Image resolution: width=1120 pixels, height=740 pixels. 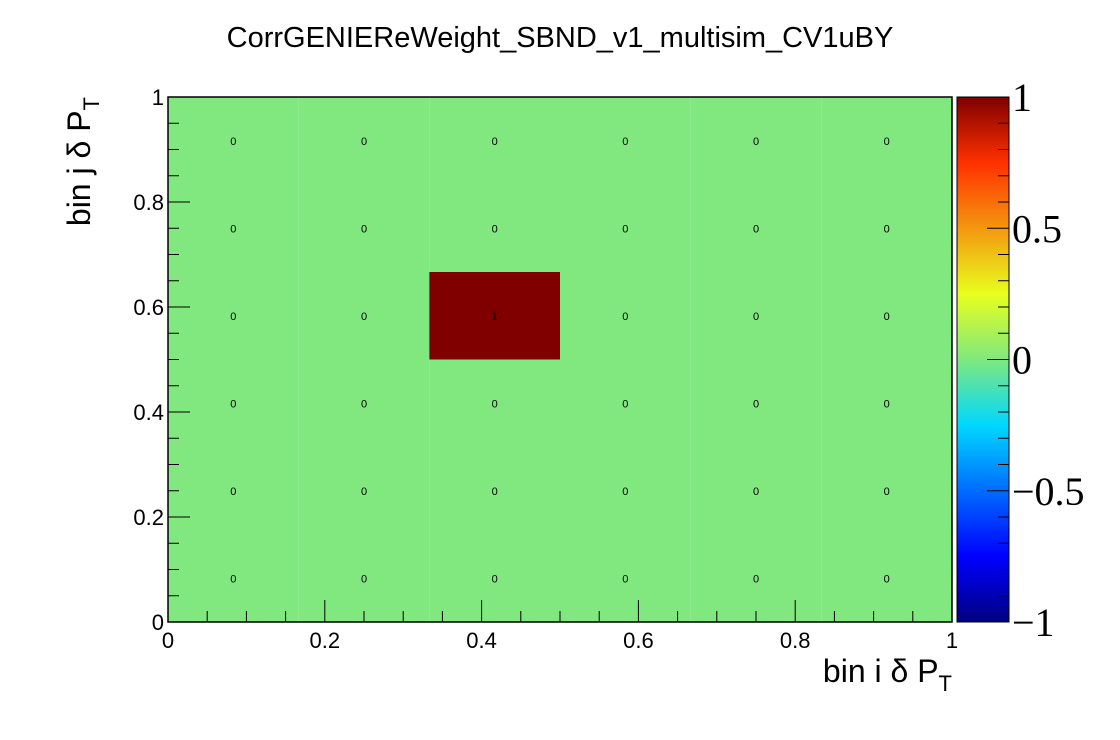 I want to click on x-axis-ticks: 0 0.2 0.4 0.6 0.8 1, so click(x=560, y=626).